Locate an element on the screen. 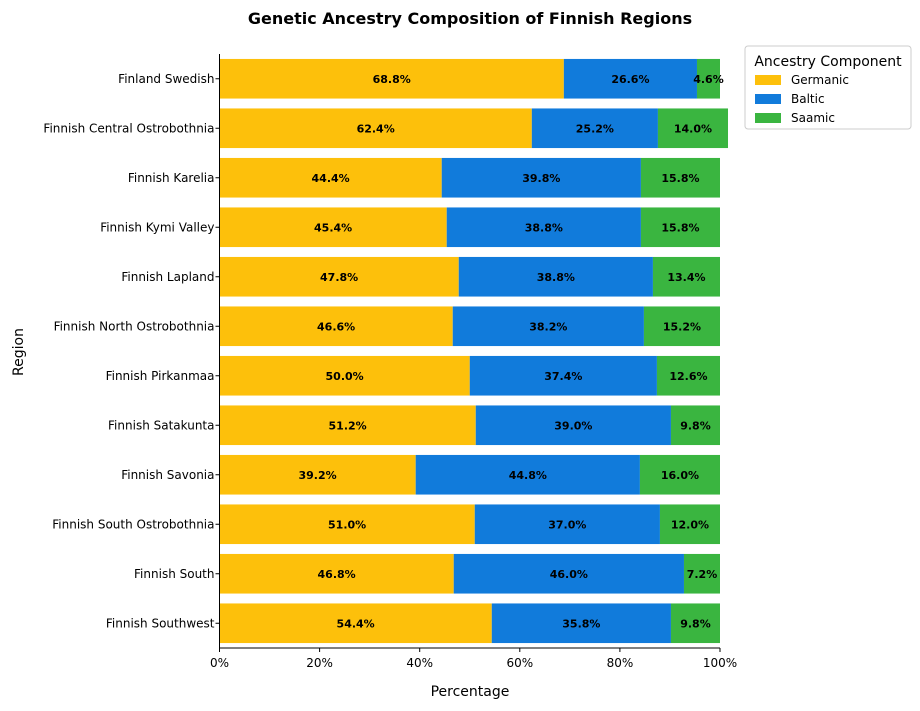 The height and width of the screenshot is (711, 920). legend-box is located at coordinates (828, 87).